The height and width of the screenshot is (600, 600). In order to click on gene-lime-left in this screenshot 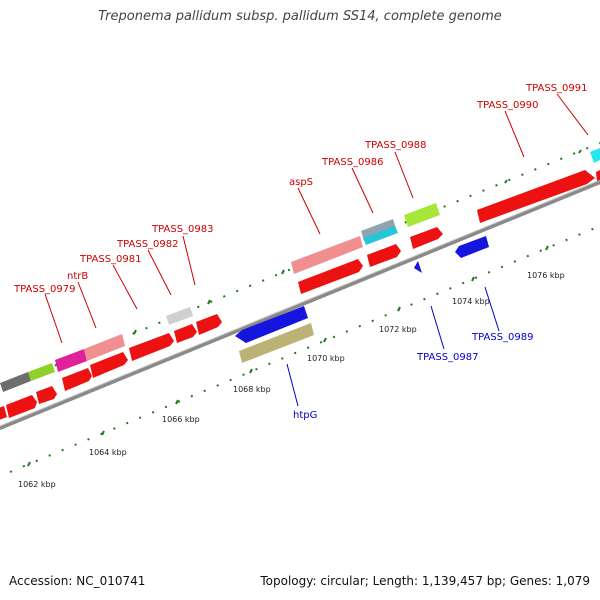, I will do `click(41, 372)`.